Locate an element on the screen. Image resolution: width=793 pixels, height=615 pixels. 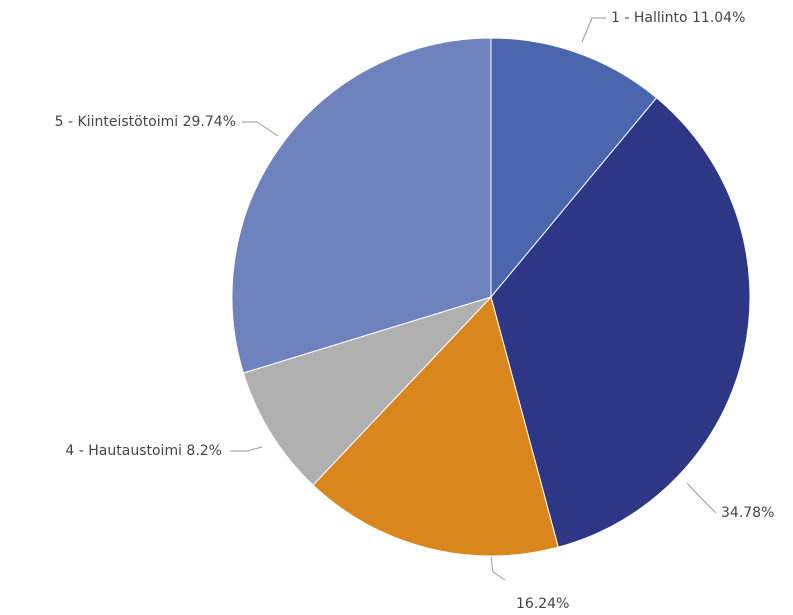
slice-label-2: 34.78% is located at coordinates (747, 513).